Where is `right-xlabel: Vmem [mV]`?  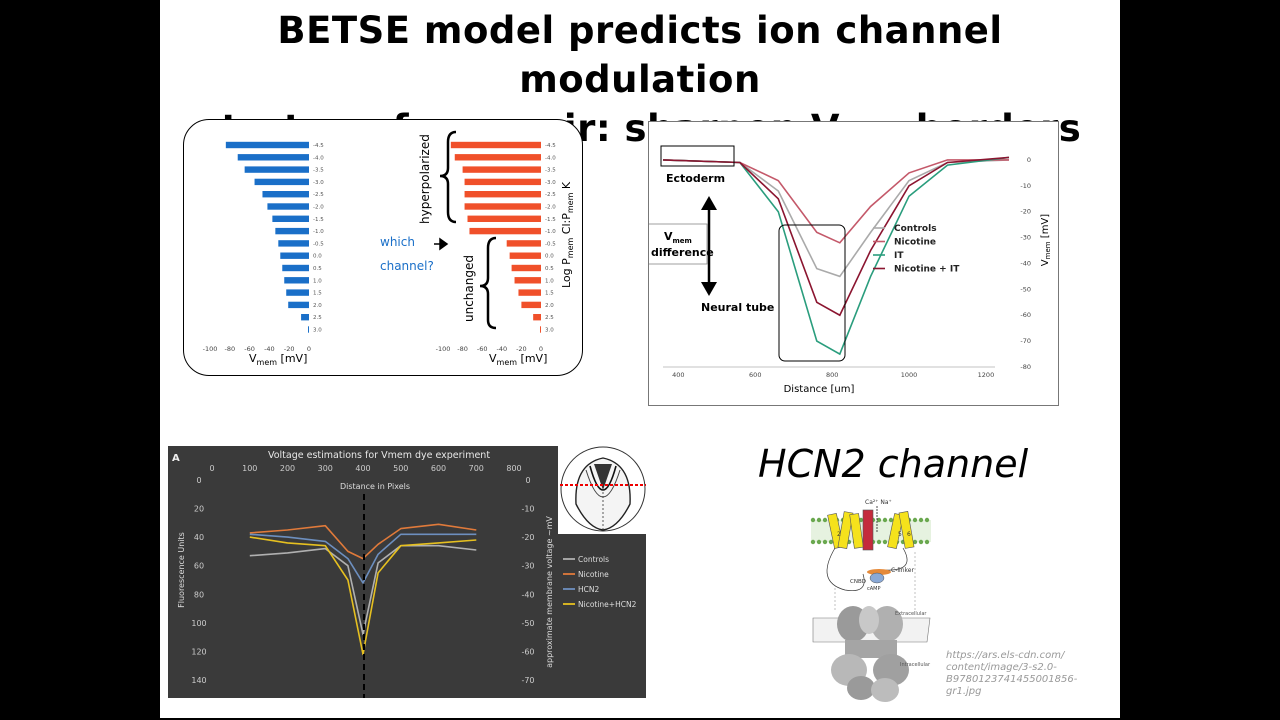
right-xlabel: Vmem [mV] is located at coordinates (518, 359).